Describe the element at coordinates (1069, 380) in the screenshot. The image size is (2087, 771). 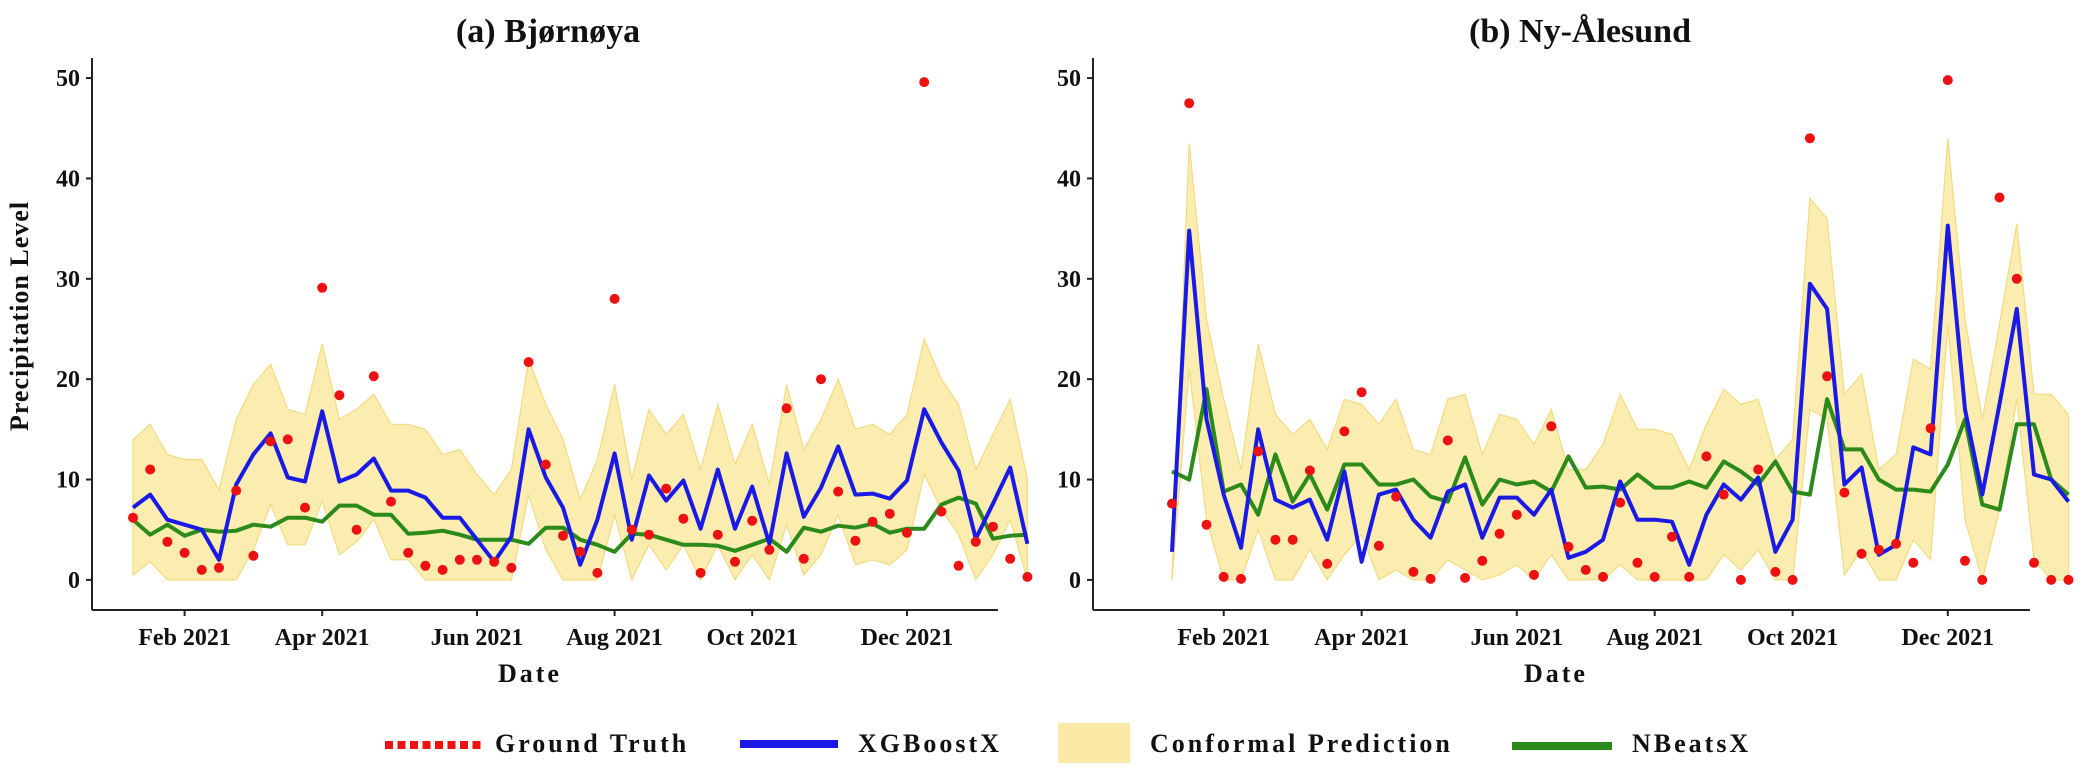
I see `y-tick-label: 20` at that location.